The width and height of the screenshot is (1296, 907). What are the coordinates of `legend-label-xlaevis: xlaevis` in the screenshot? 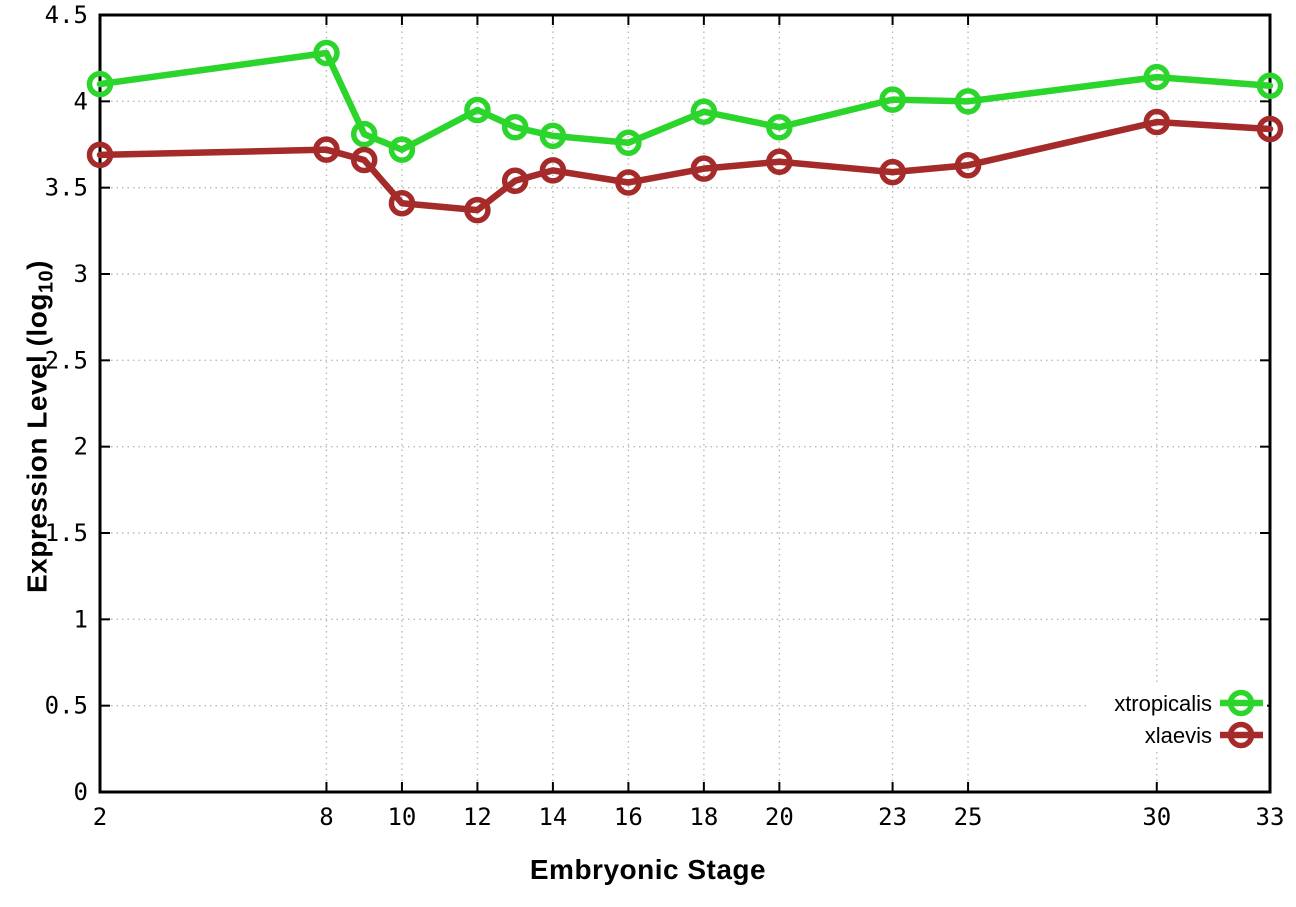 It's located at (1178, 735).